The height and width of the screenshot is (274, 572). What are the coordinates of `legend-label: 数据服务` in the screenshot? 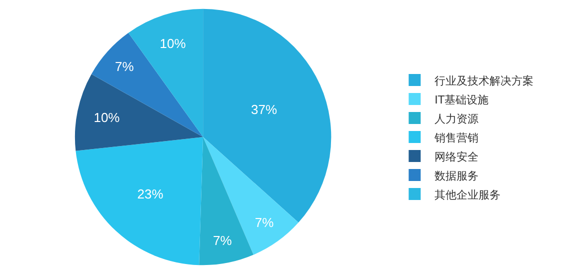 It's located at (456, 175).